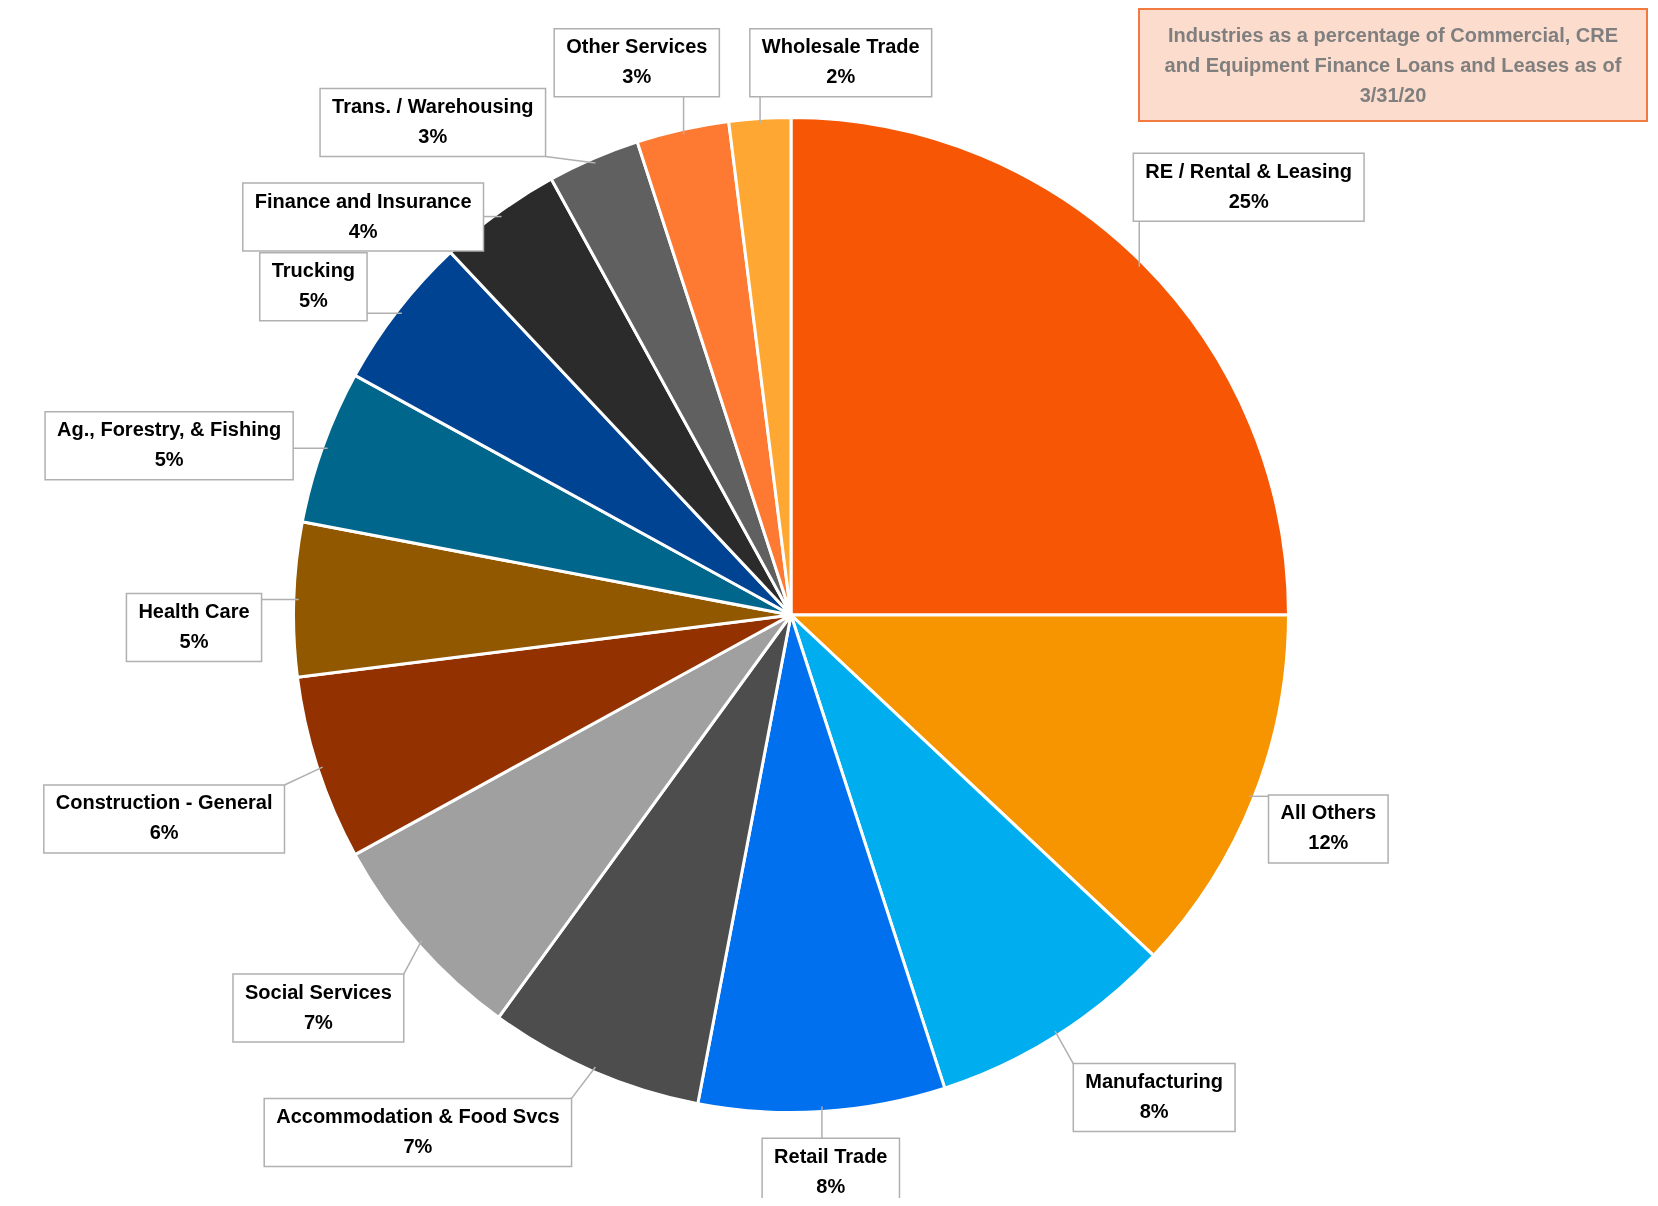 Image resolution: width=1658 pixels, height=1206 pixels. I want to click on slice-label: Health Care, so click(194, 610).